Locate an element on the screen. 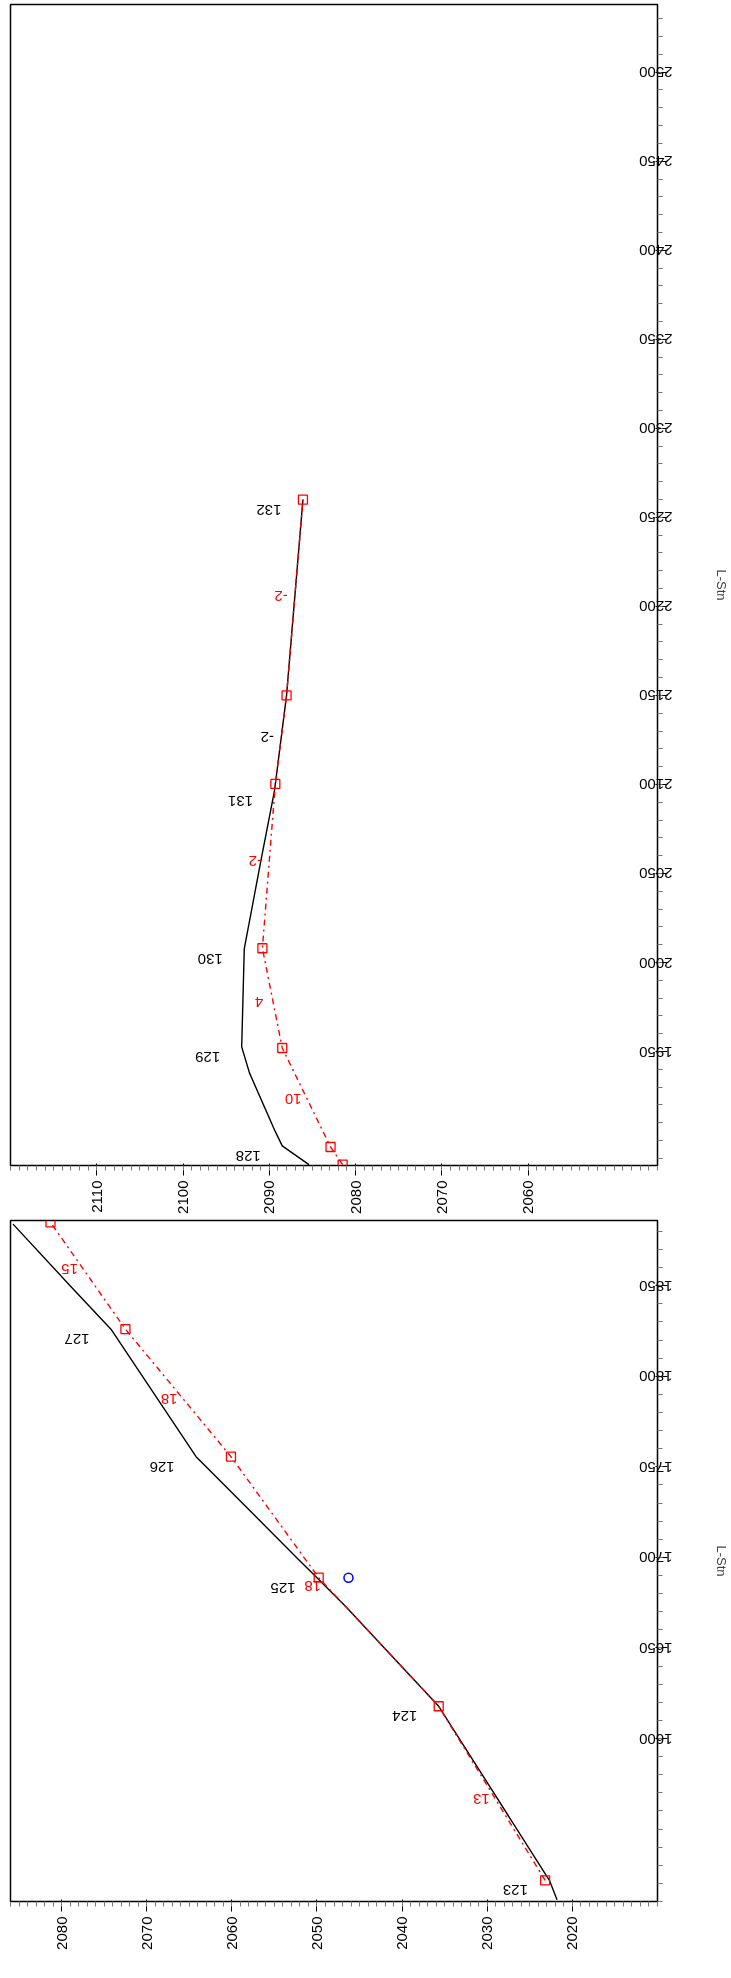 This screenshot has width=731, height=1978. annotation: 129 is located at coordinates (208, 1057).